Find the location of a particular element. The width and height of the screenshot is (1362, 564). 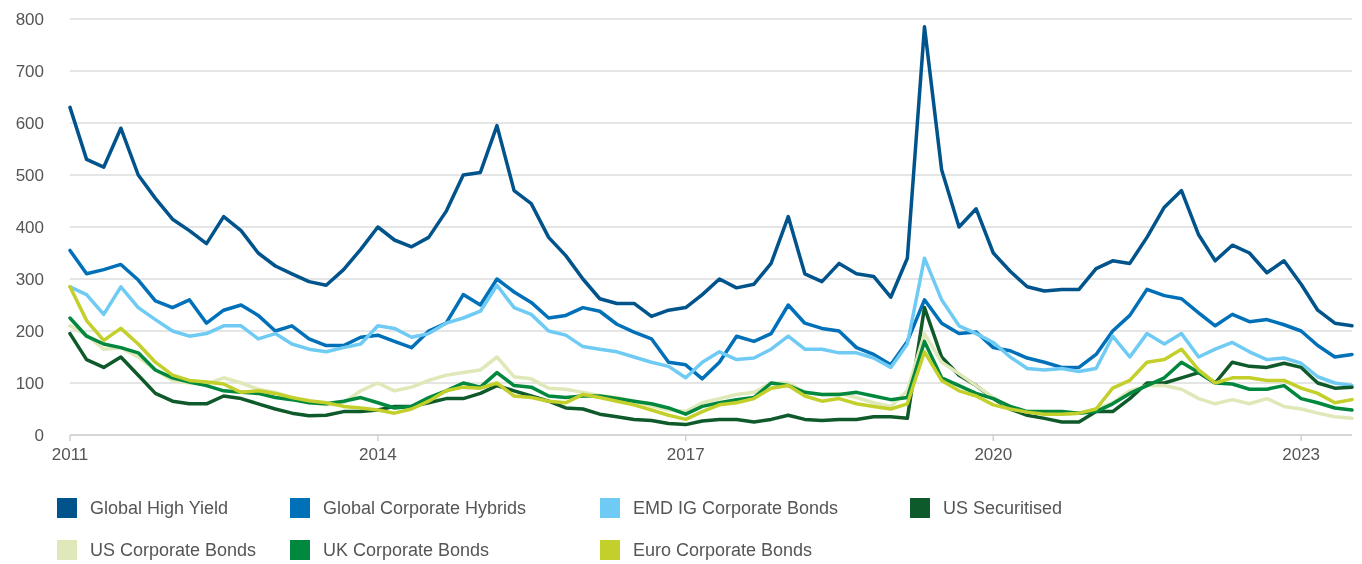

y-tick-label: 600 is located at coordinates (29, 123).